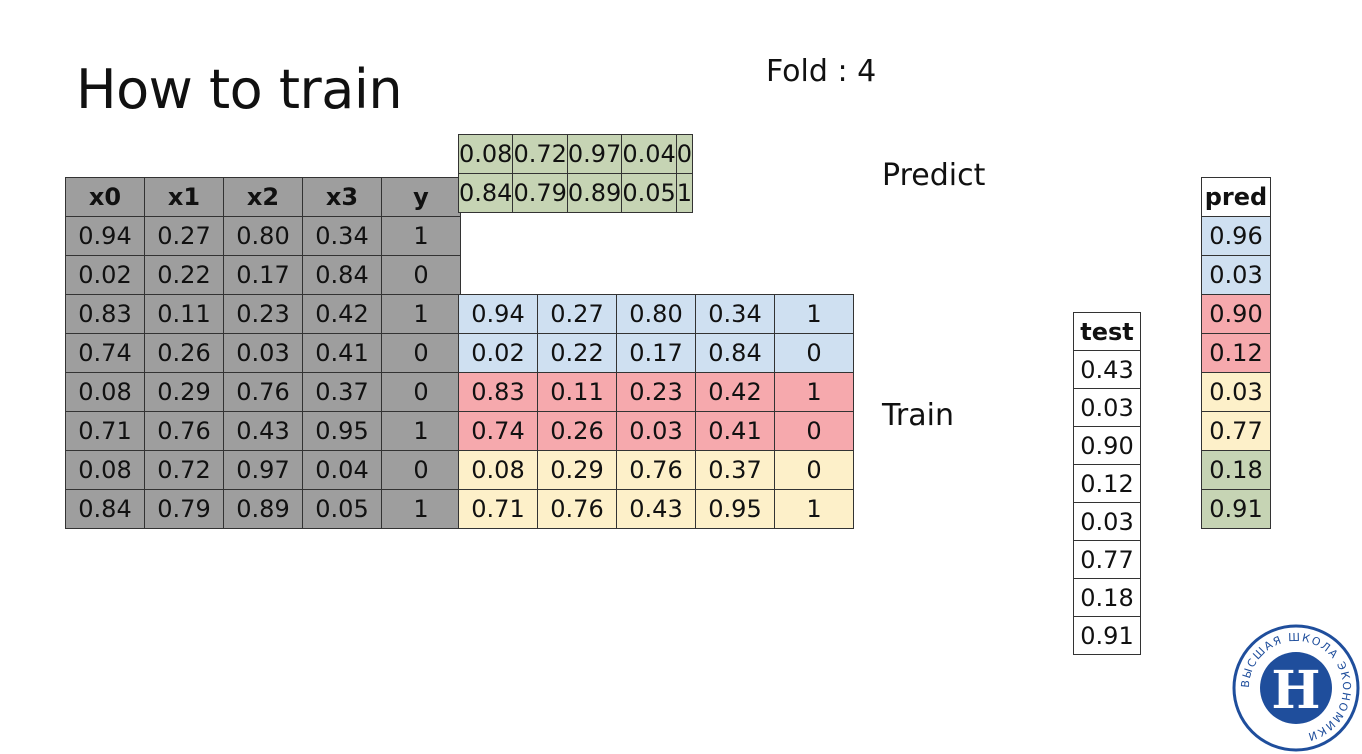 This screenshot has width=1362, height=754. I want to click on table-row: 0.71 0.76 0.43 0.95 1, so click(263, 431).